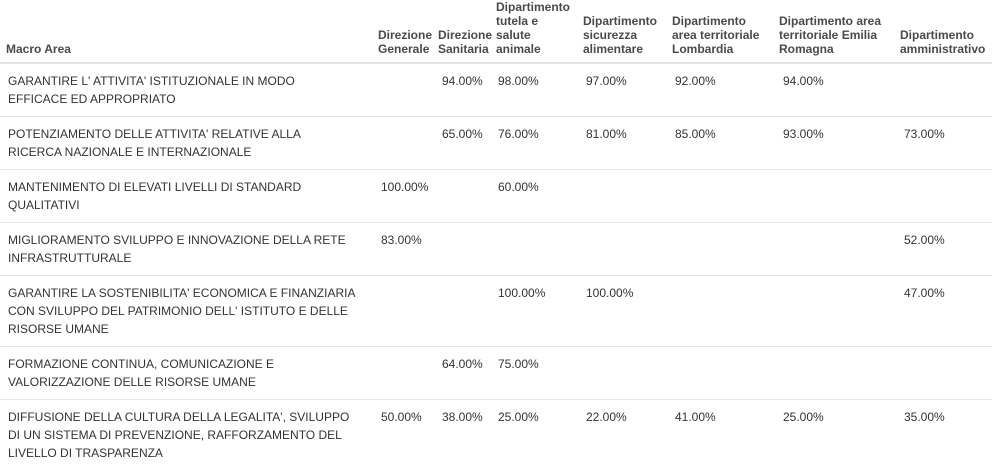 Image resolution: width=992 pixels, height=470 pixels. Describe the element at coordinates (941, 143) in the screenshot. I see `value-cell: 73.00%` at that location.